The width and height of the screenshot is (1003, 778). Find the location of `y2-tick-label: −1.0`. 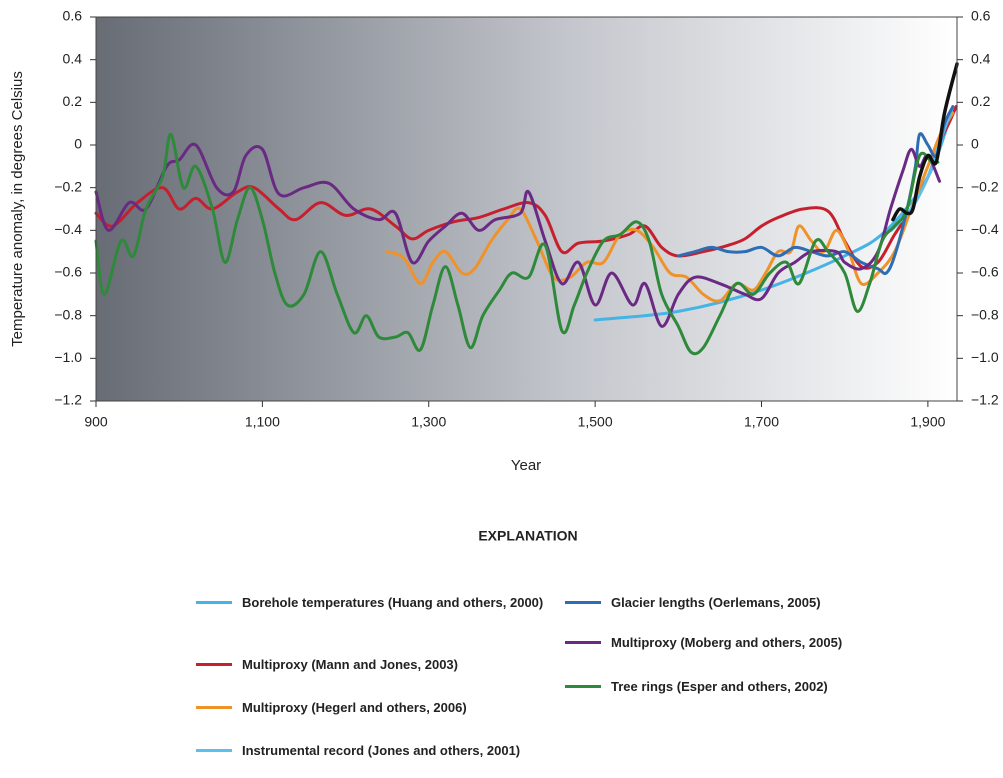

y2-tick-label: −1.0 is located at coordinates (985, 357).